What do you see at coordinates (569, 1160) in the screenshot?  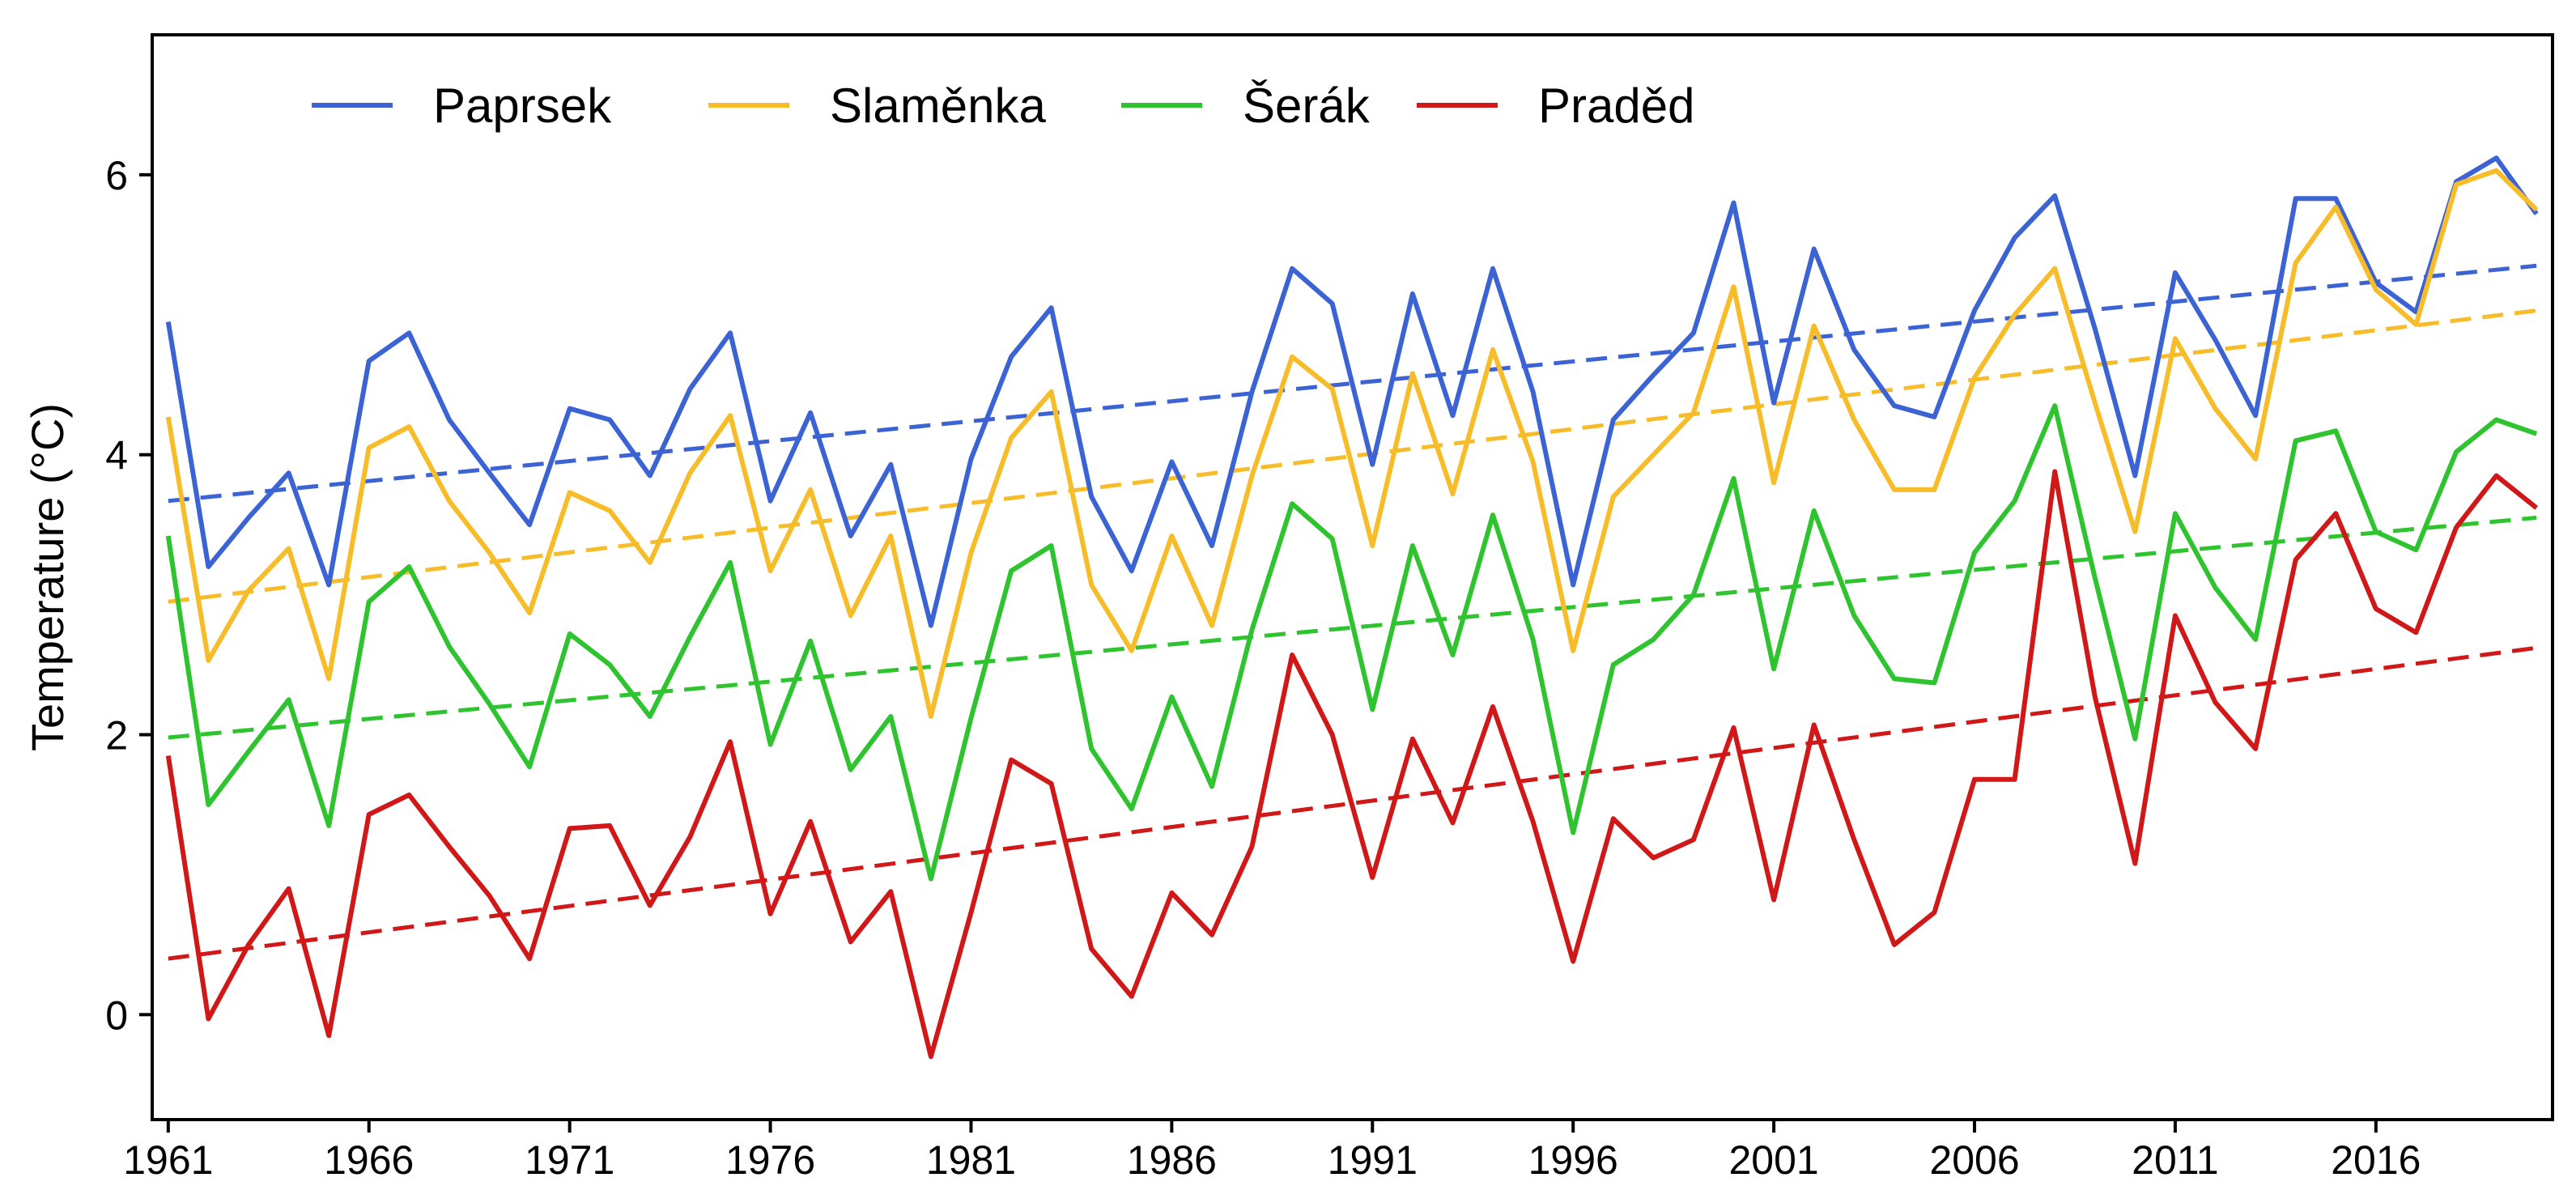 I see `x-tick-label: 1971` at bounding box center [569, 1160].